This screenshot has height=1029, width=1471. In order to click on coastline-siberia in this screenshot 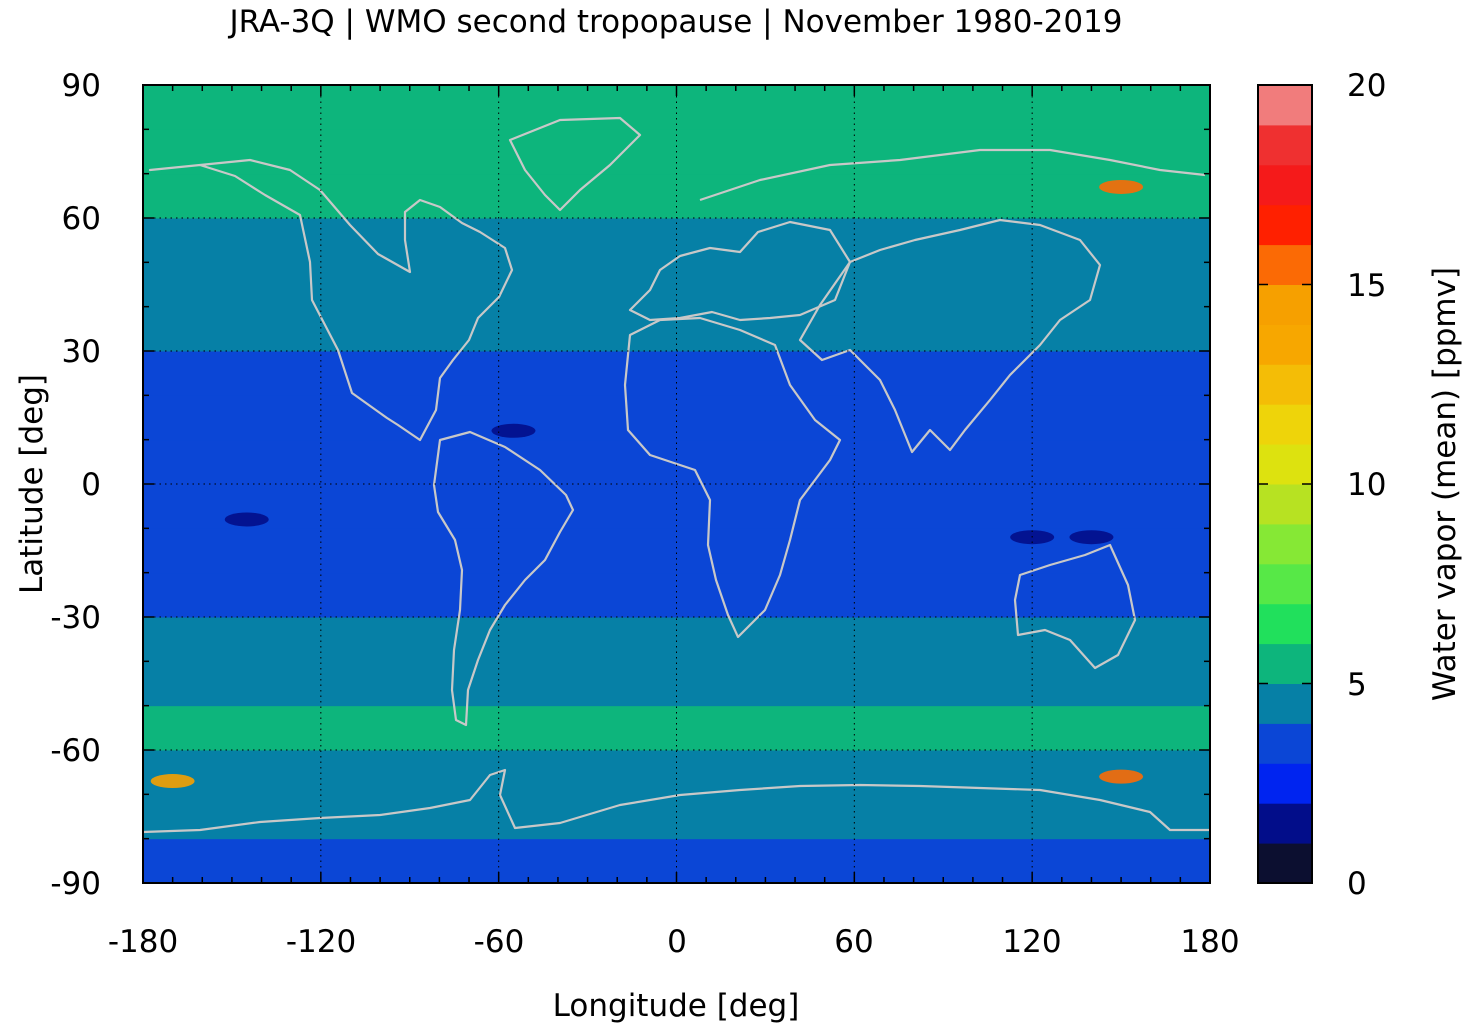, I will do `click(952, 175)`.